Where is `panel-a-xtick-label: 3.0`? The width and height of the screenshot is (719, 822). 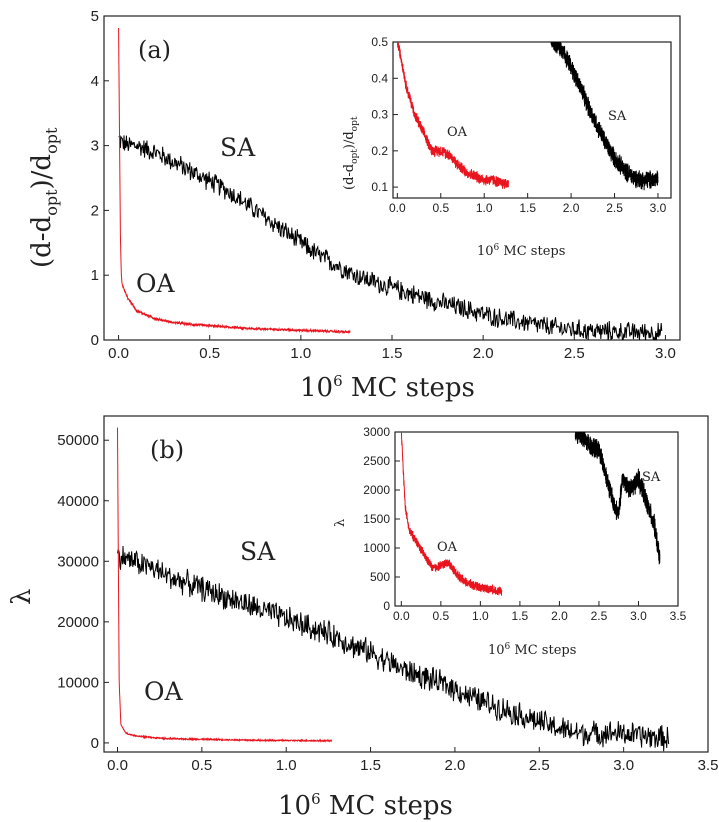 panel-a-xtick-label: 3.0 is located at coordinates (665, 353).